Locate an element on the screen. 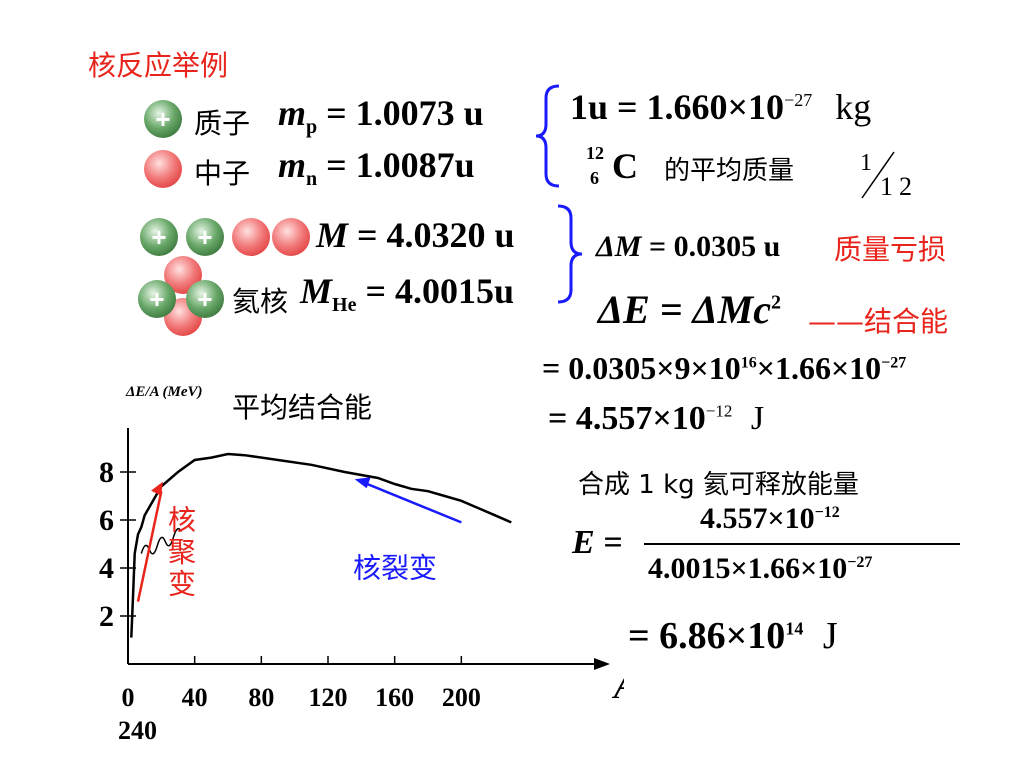 This screenshot has height=768, width=1024. y-tick-label: 4 is located at coordinates (106, 568).